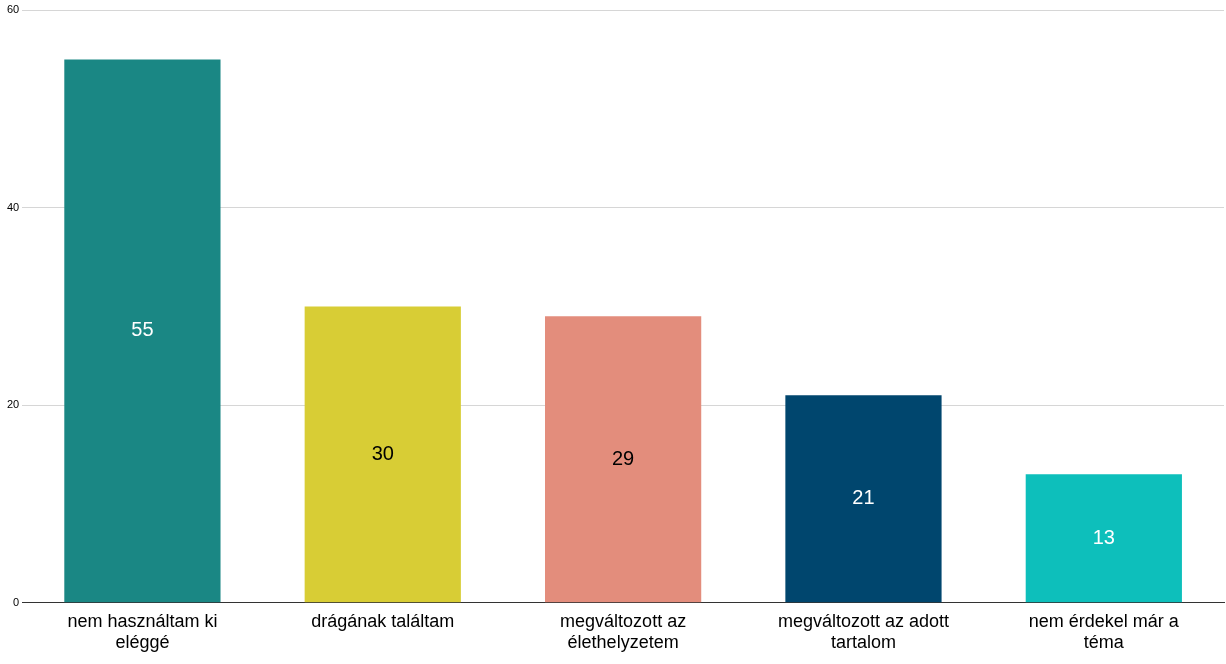 This screenshot has height=664, width=1226. What do you see at coordinates (13, 206) in the screenshot?
I see `y-tick-label: 40` at bounding box center [13, 206].